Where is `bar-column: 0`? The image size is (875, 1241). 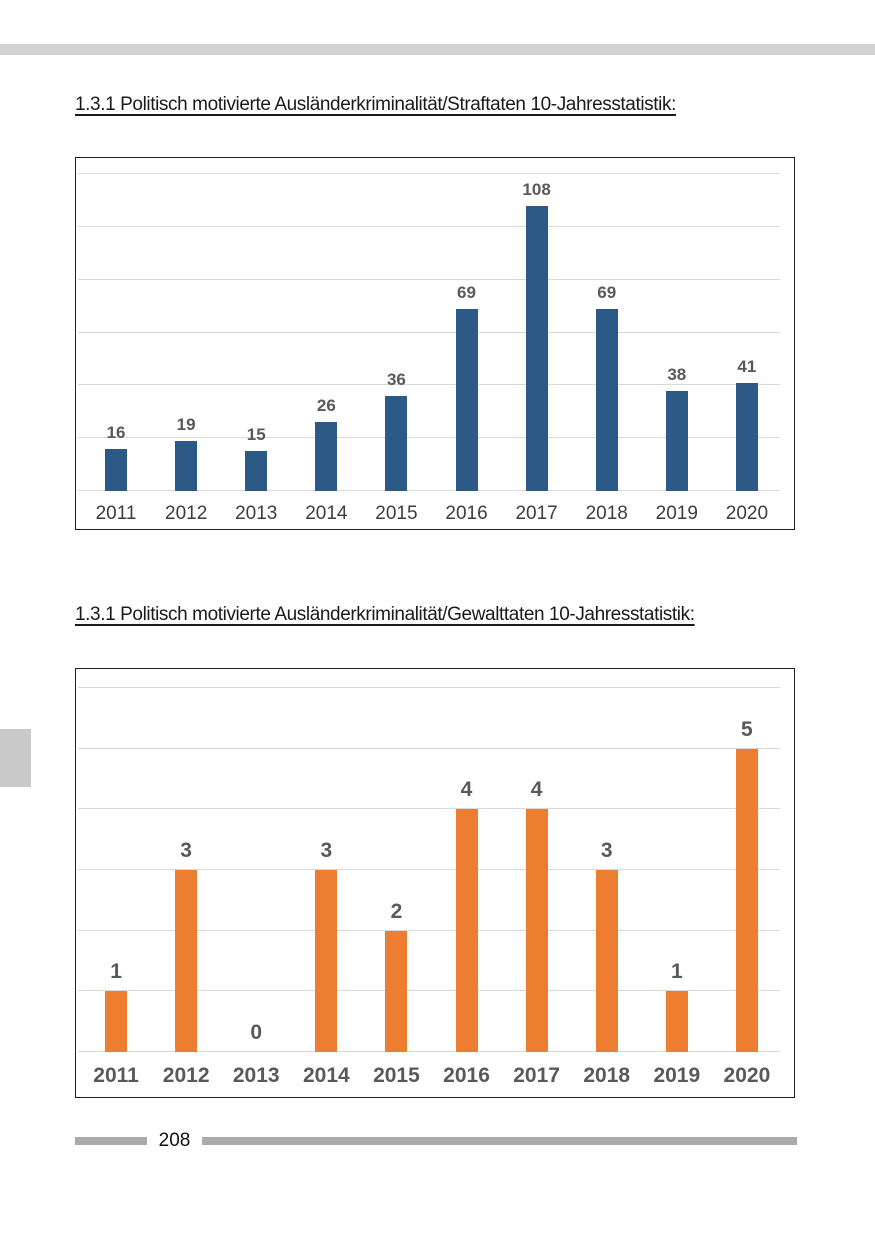
bar-column: 0 is located at coordinates (256, 870).